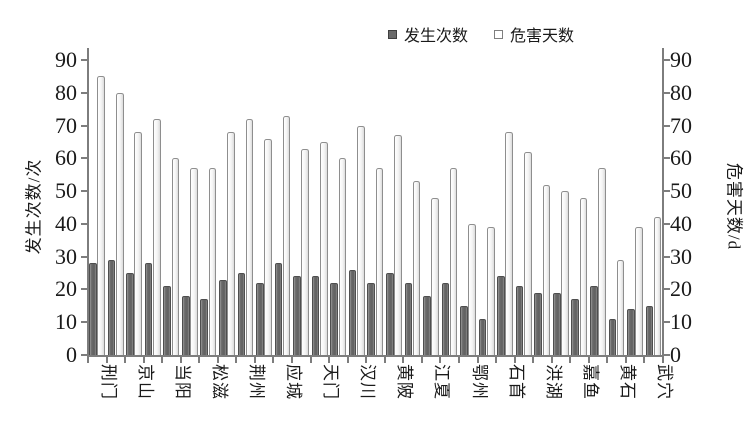 The height and width of the screenshot is (433, 749). Describe the element at coordinates (499, 34) in the screenshot. I see `legend-swatch-light-icon` at that location.